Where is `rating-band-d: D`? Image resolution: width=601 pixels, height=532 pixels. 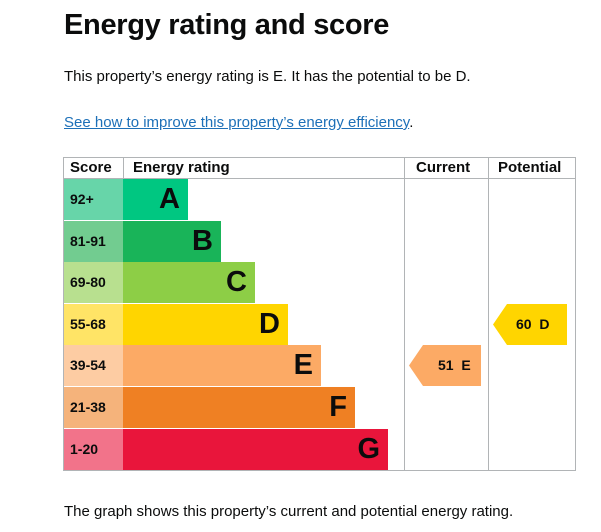
rating-band-d: D is located at coordinates (205, 324).